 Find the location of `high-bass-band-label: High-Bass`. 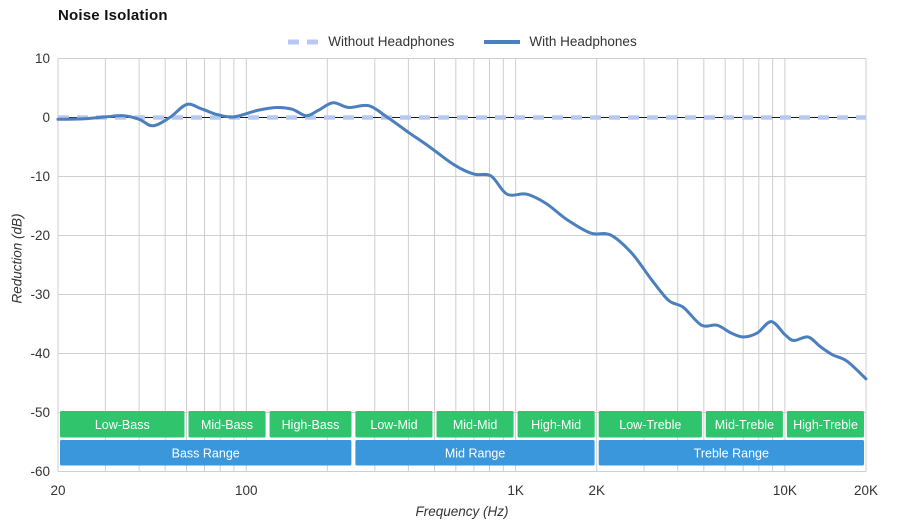

high-bass-band-label: High-Bass is located at coordinates (311, 425).